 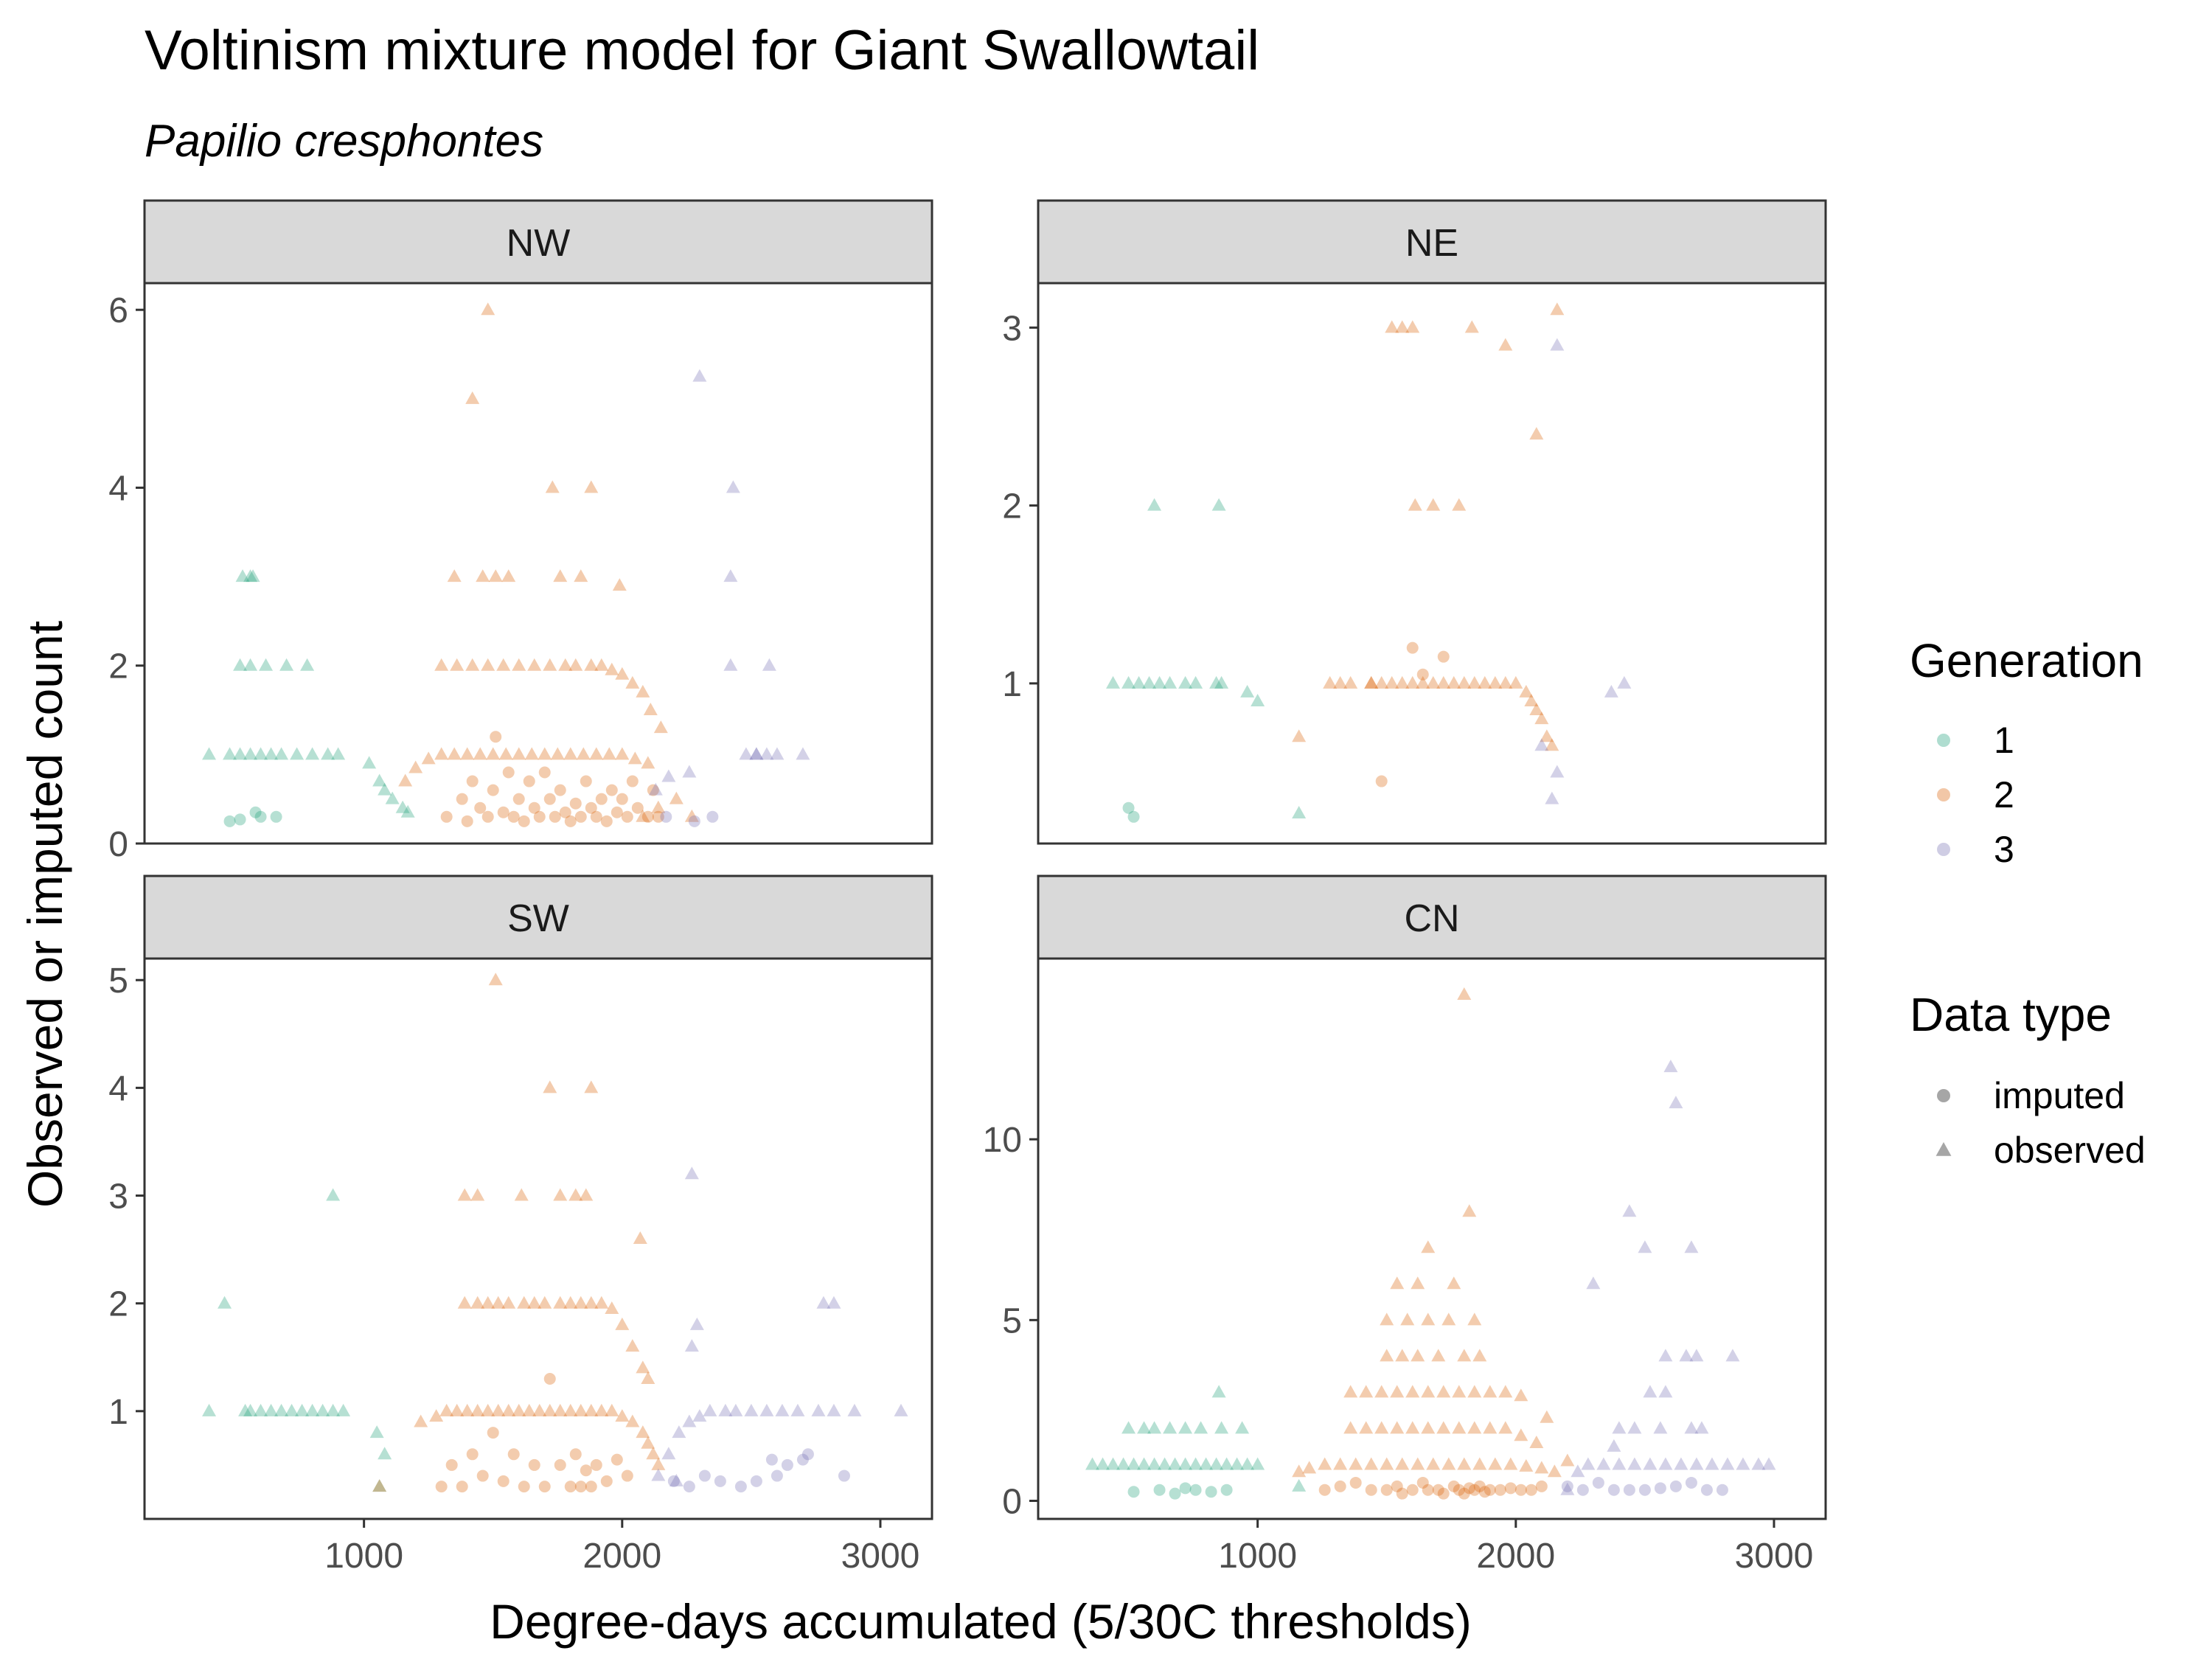 What do you see at coordinates (118, 1412) in the screenshot?
I see `y-tick-label: 1` at bounding box center [118, 1412].